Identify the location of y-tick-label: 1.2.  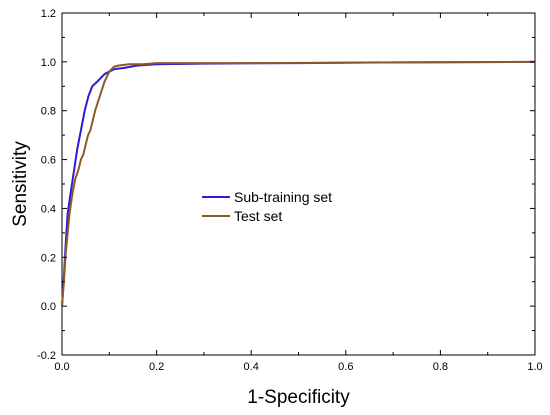
(48, 14).